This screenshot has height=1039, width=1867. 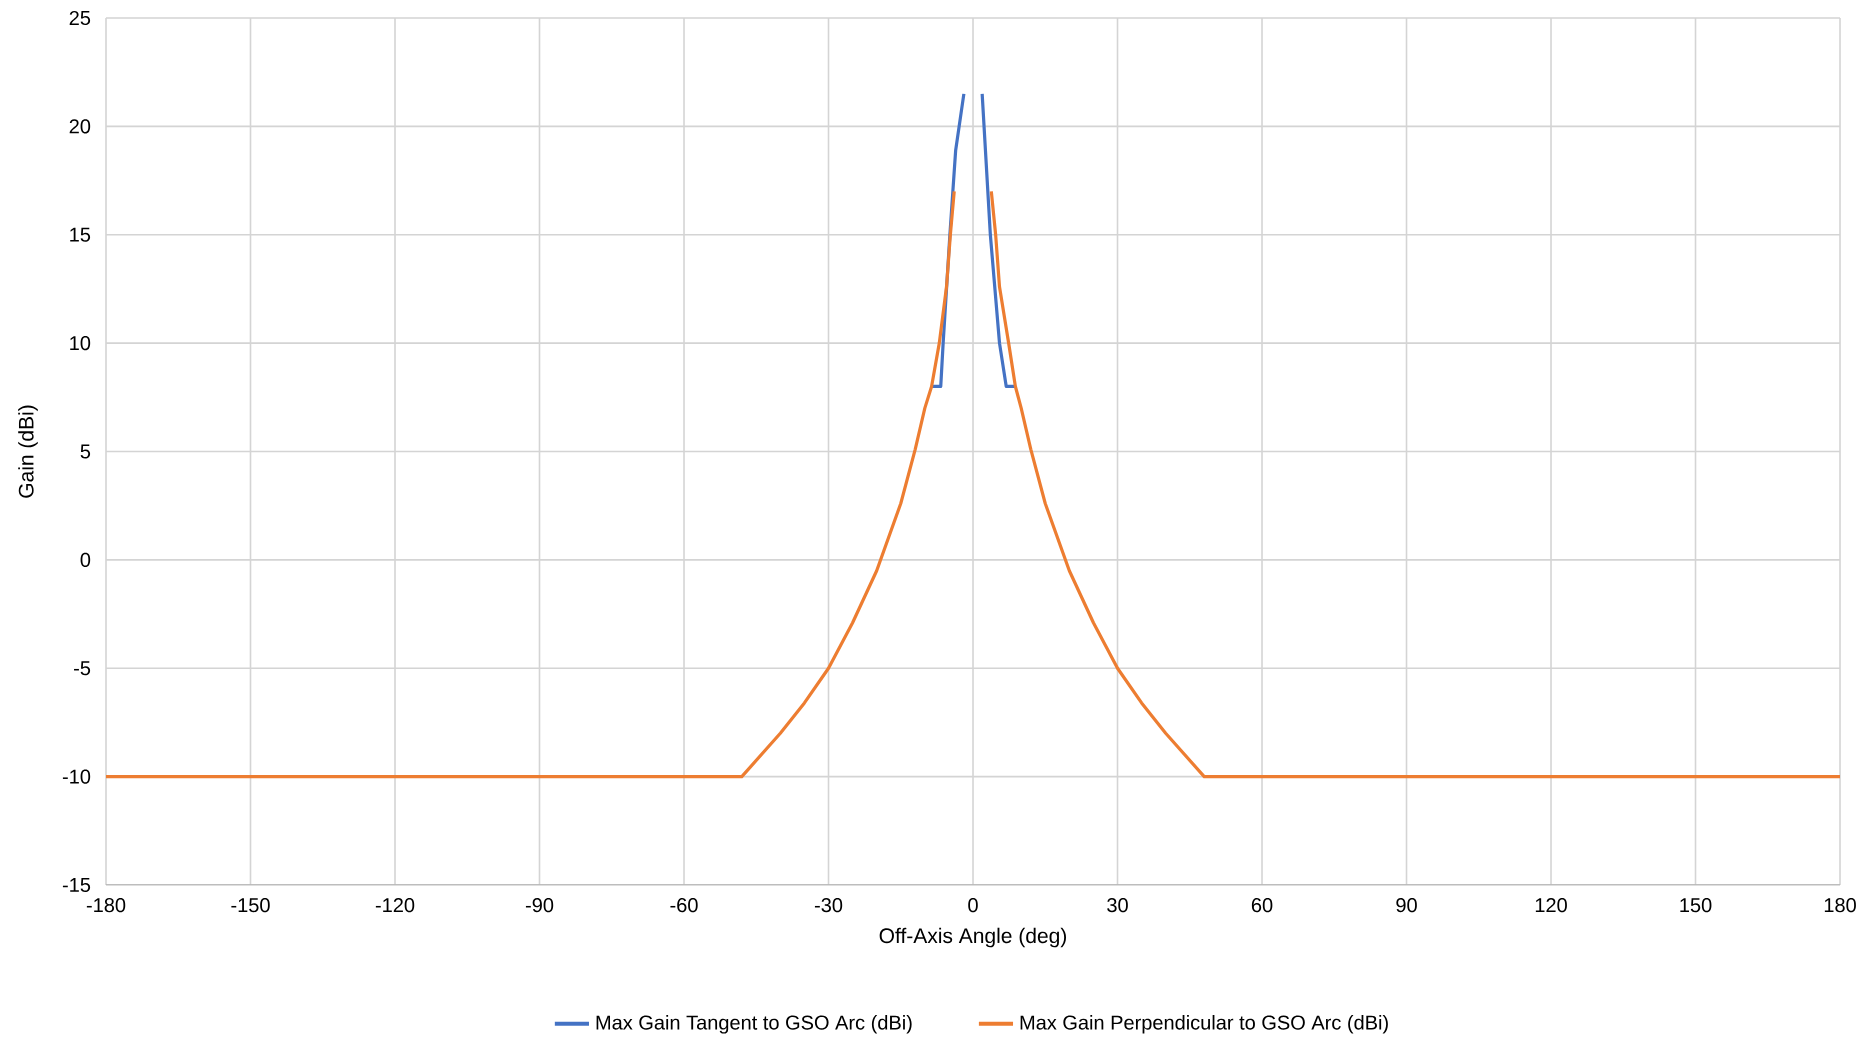 What do you see at coordinates (85, 451) in the screenshot?
I see `y-tick-label: 5` at bounding box center [85, 451].